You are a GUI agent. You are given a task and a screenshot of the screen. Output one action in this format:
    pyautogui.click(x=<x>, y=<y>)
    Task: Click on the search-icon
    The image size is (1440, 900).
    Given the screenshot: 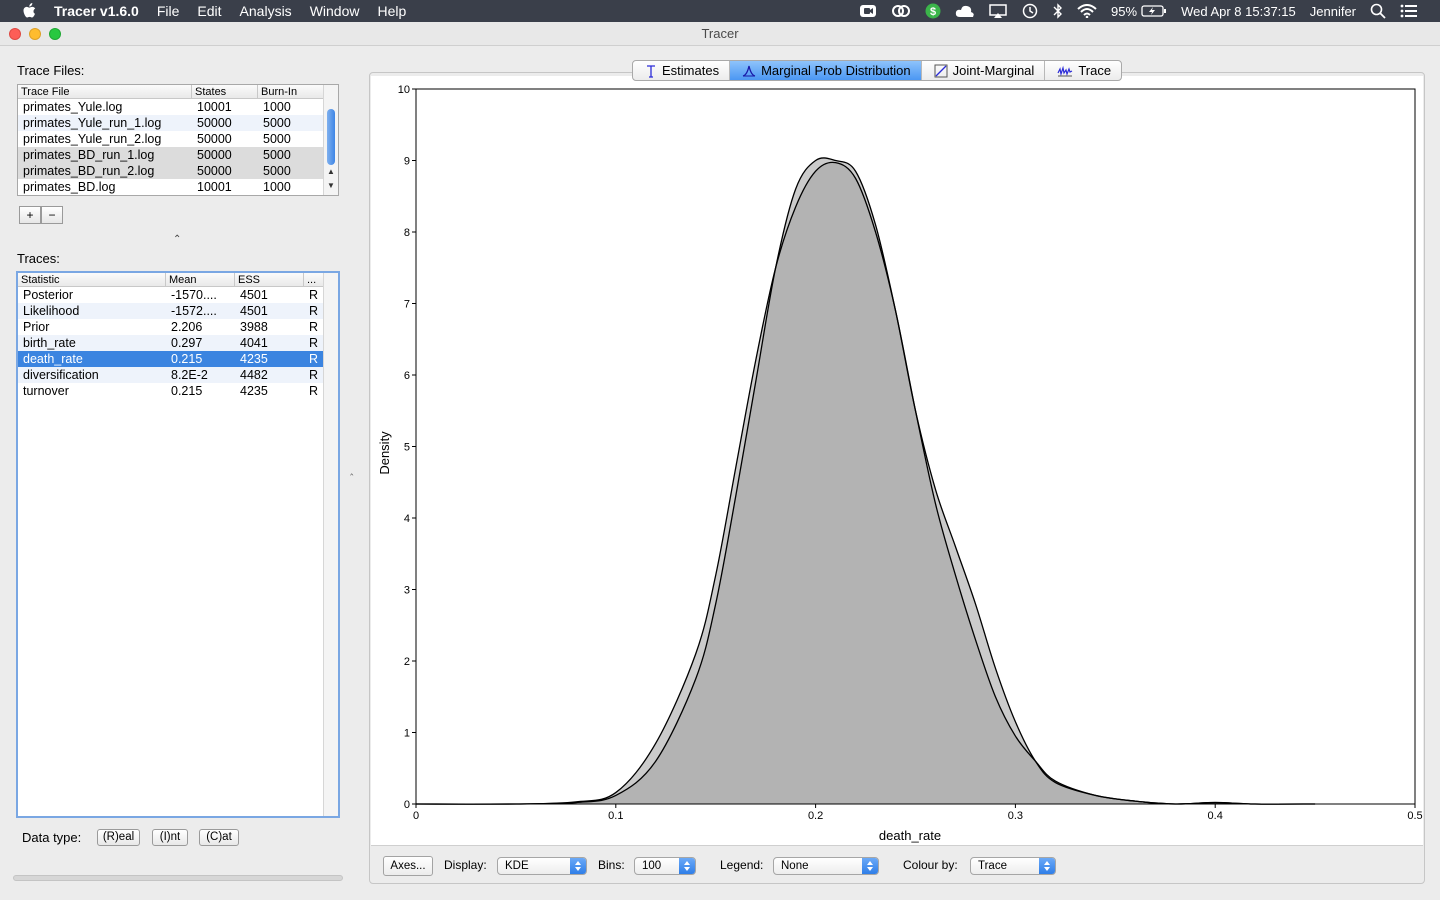 What is the action you would take?
    pyautogui.click(x=1378, y=11)
    